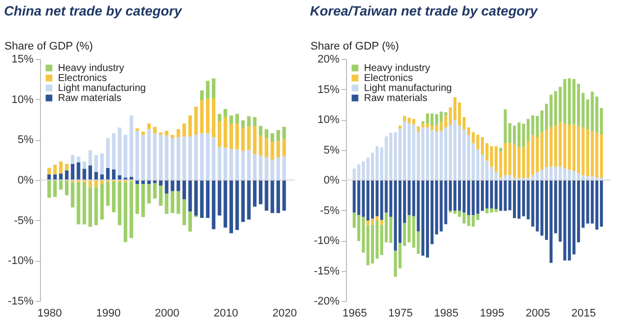  Describe the element at coordinates (94, 11) in the screenshot. I see `chart-title: China net trade by category` at that location.